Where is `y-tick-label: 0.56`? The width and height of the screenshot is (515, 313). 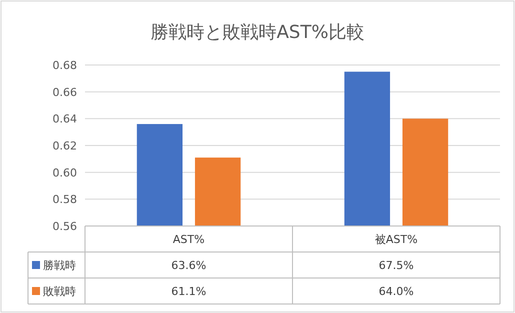 y-tick-label: 0.56 is located at coordinates (64, 226).